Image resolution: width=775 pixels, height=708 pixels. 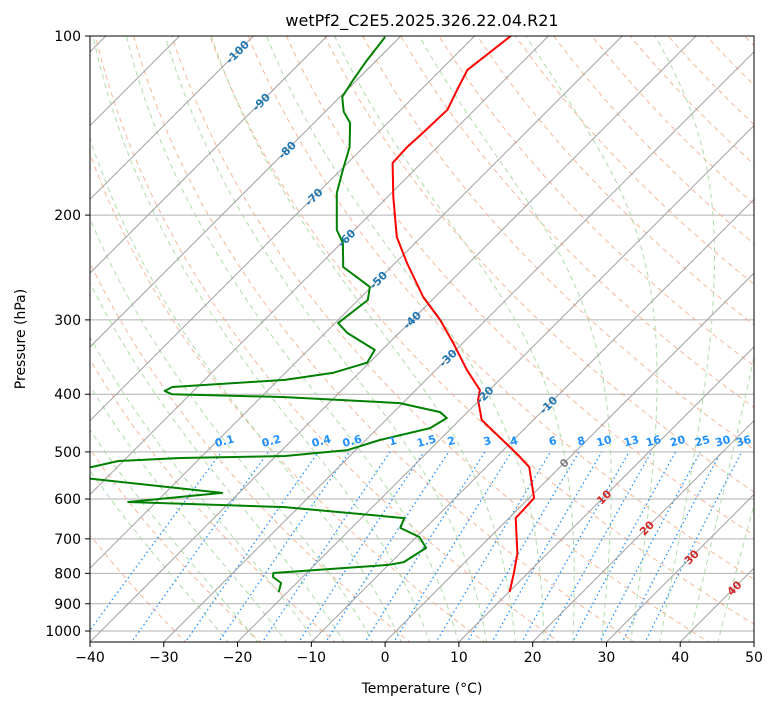 What do you see at coordinates (352, 441) in the screenshot?
I see `mixing-ratio-label: 0.6` at bounding box center [352, 441].